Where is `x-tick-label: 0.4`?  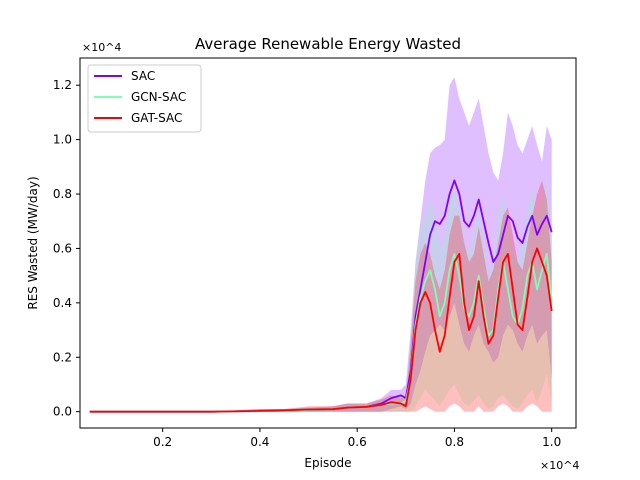
x-tick-label: 0.4 is located at coordinates (259, 442).